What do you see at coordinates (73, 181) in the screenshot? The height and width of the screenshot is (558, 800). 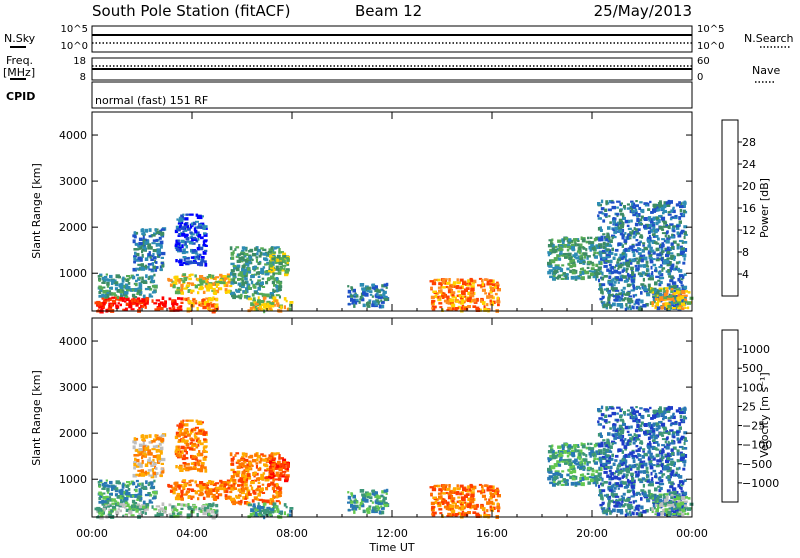 I see `power-ytick-label: 3000` at bounding box center [73, 181].